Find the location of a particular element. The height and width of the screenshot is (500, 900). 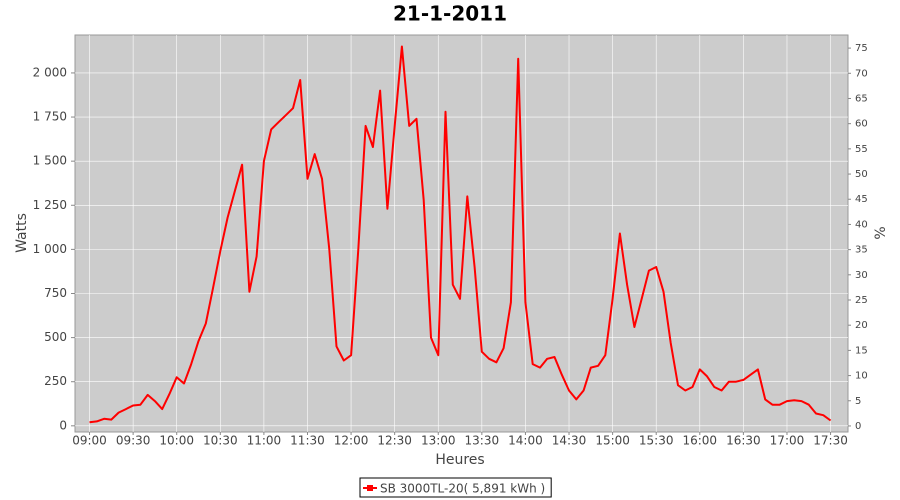

y-tick-label: 2 000 is located at coordinates (50, 72).